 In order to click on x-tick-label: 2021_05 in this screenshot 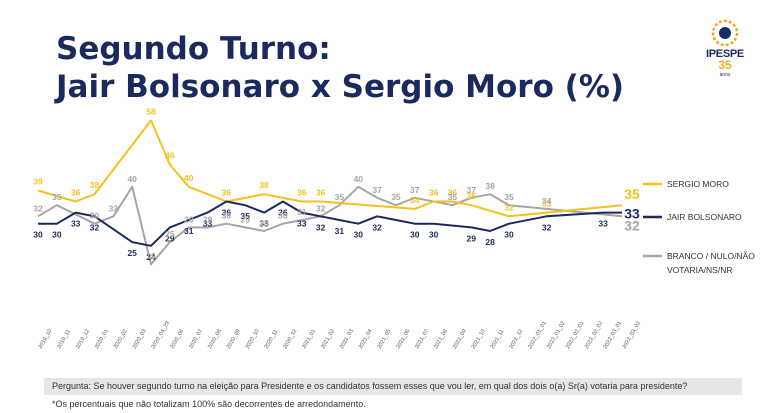, I will do `click(385, 339)`.